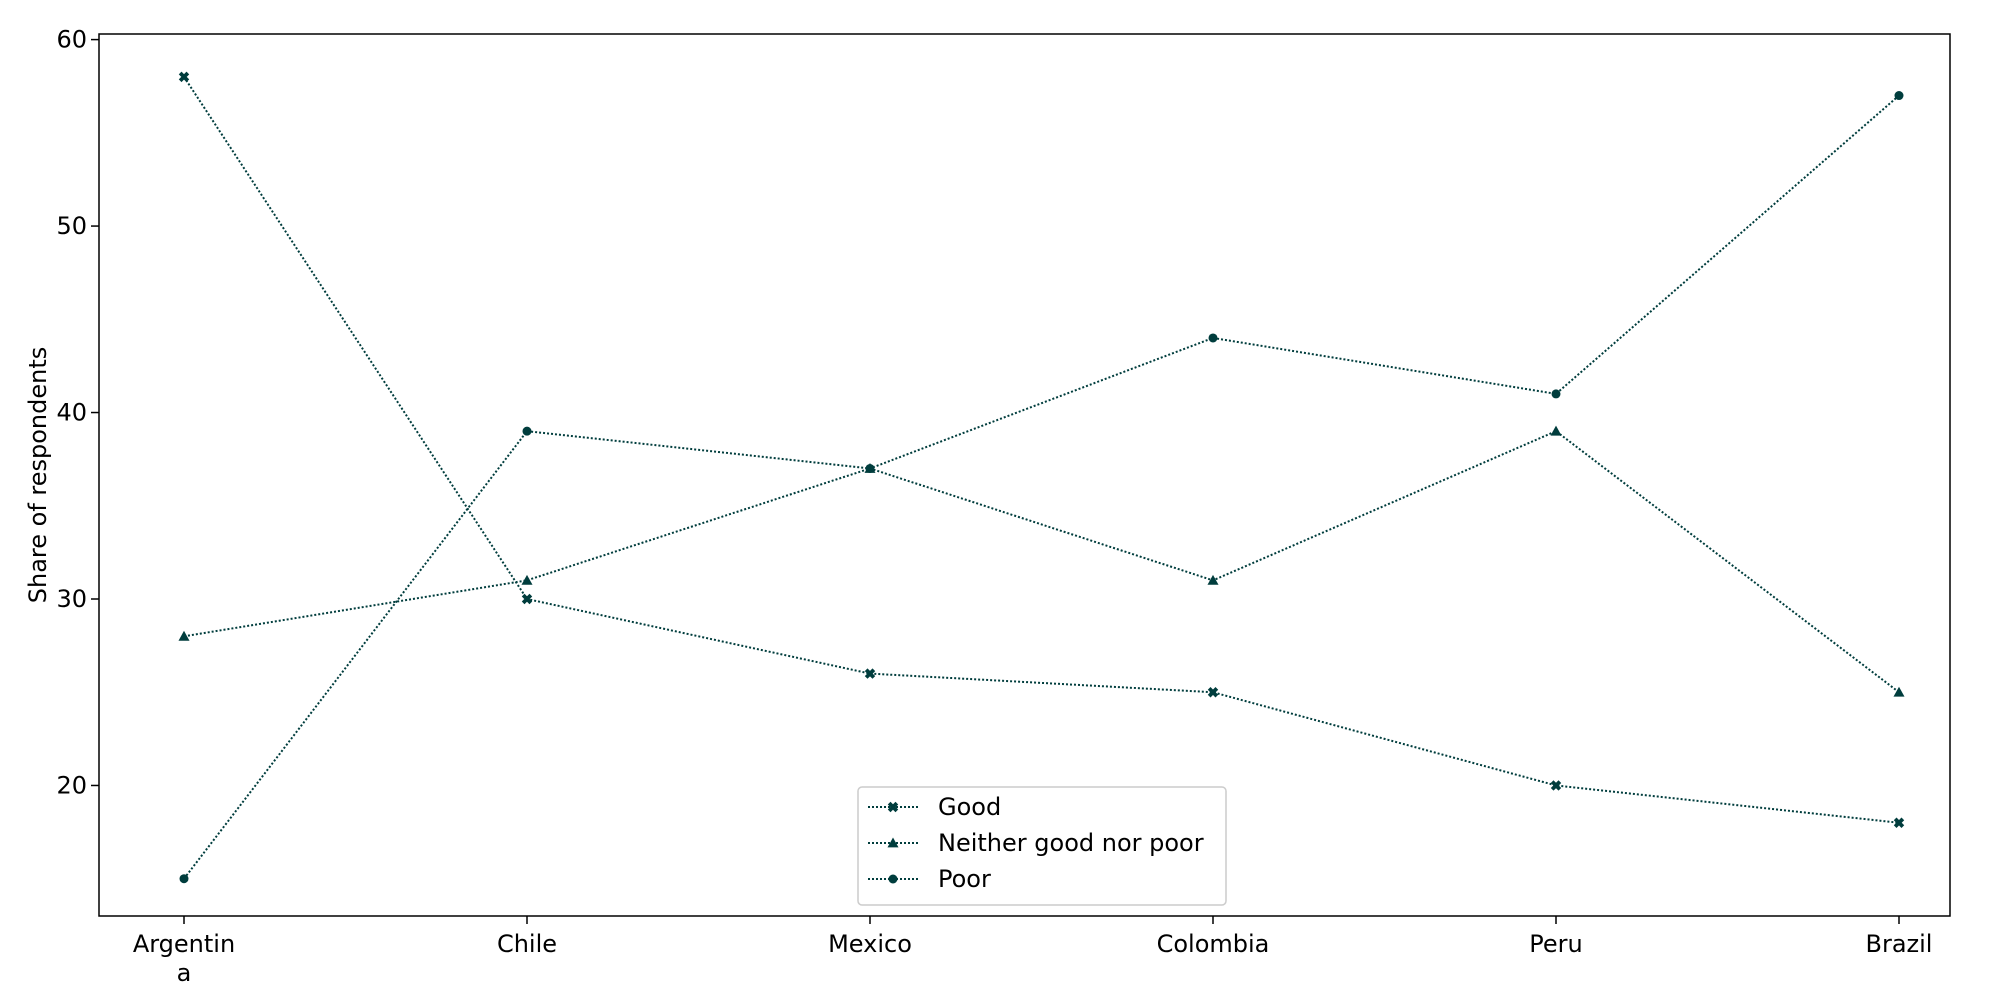  I want to click on y-tick-label: 60, so click(71, 40).